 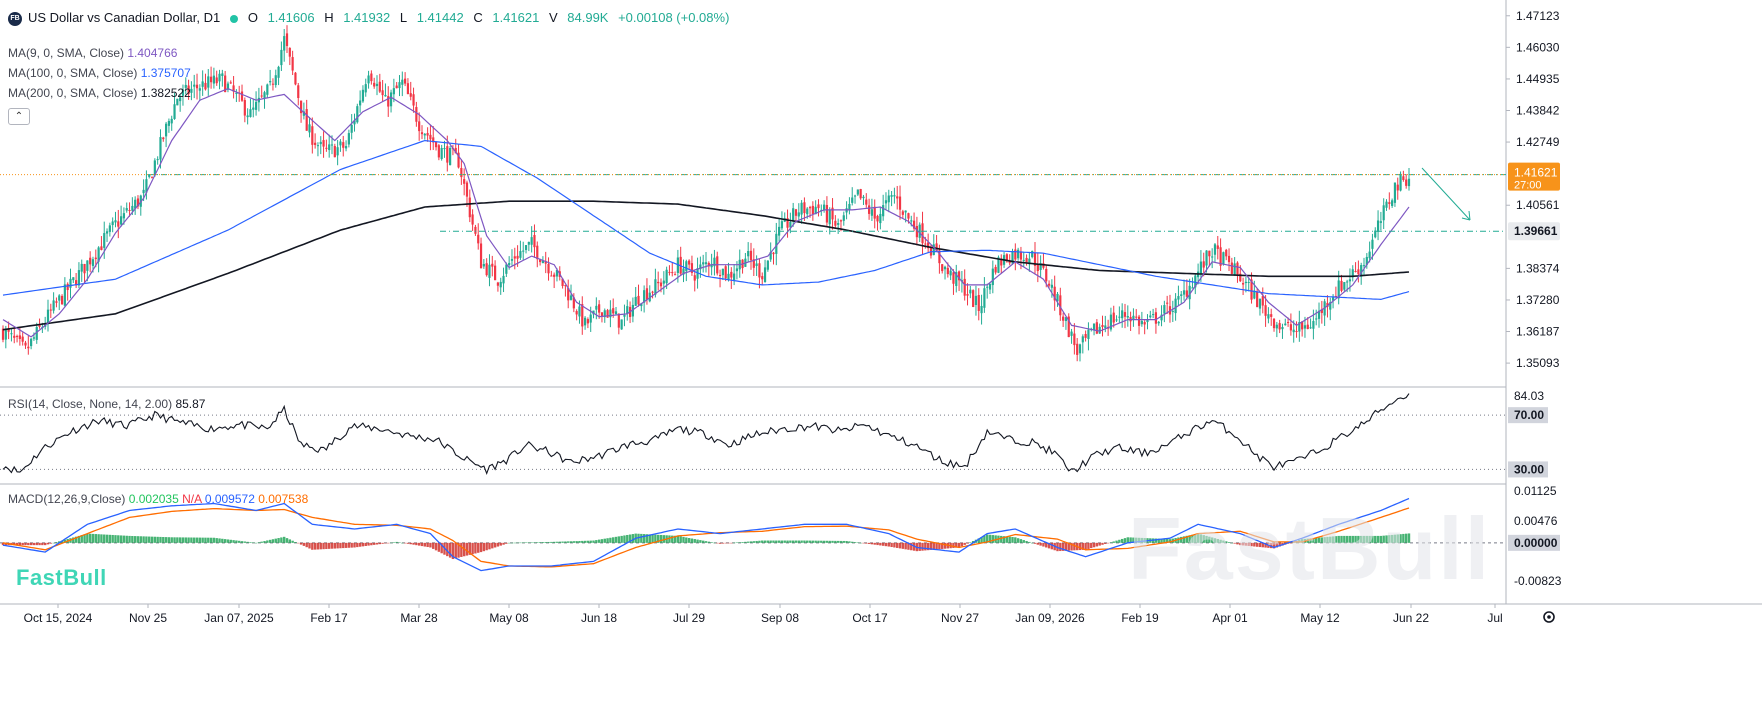 I want to click on settings-gear-center, so click(x=1549, y=617).